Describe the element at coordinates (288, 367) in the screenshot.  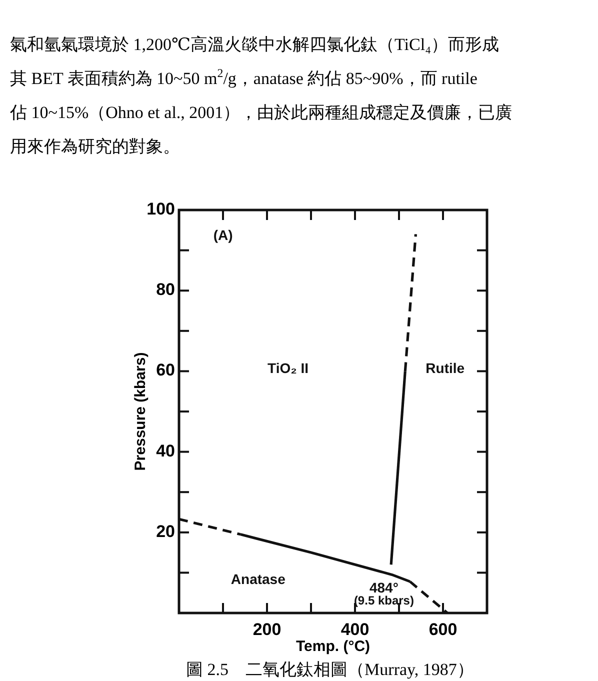
I see `annotation: TiO₂ II` at that location.